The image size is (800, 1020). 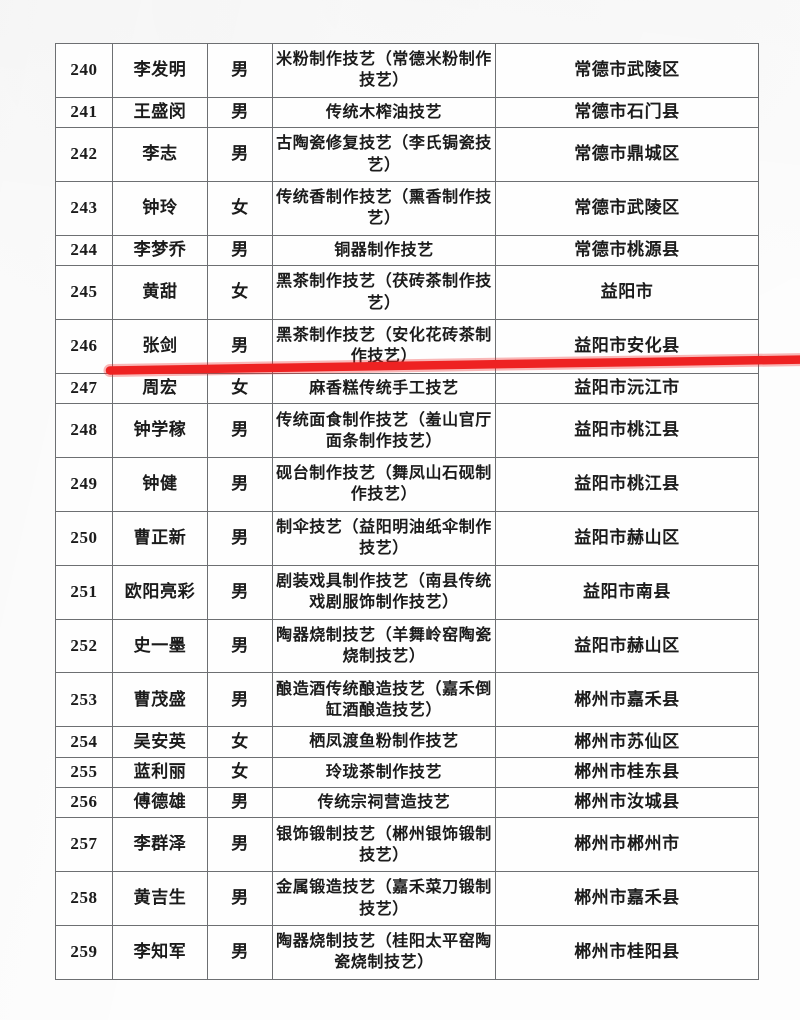 What do you see at coordinates (84, 250) in the screenshot?
I see `sequence-number: 244` at bounding box center [84, 250].